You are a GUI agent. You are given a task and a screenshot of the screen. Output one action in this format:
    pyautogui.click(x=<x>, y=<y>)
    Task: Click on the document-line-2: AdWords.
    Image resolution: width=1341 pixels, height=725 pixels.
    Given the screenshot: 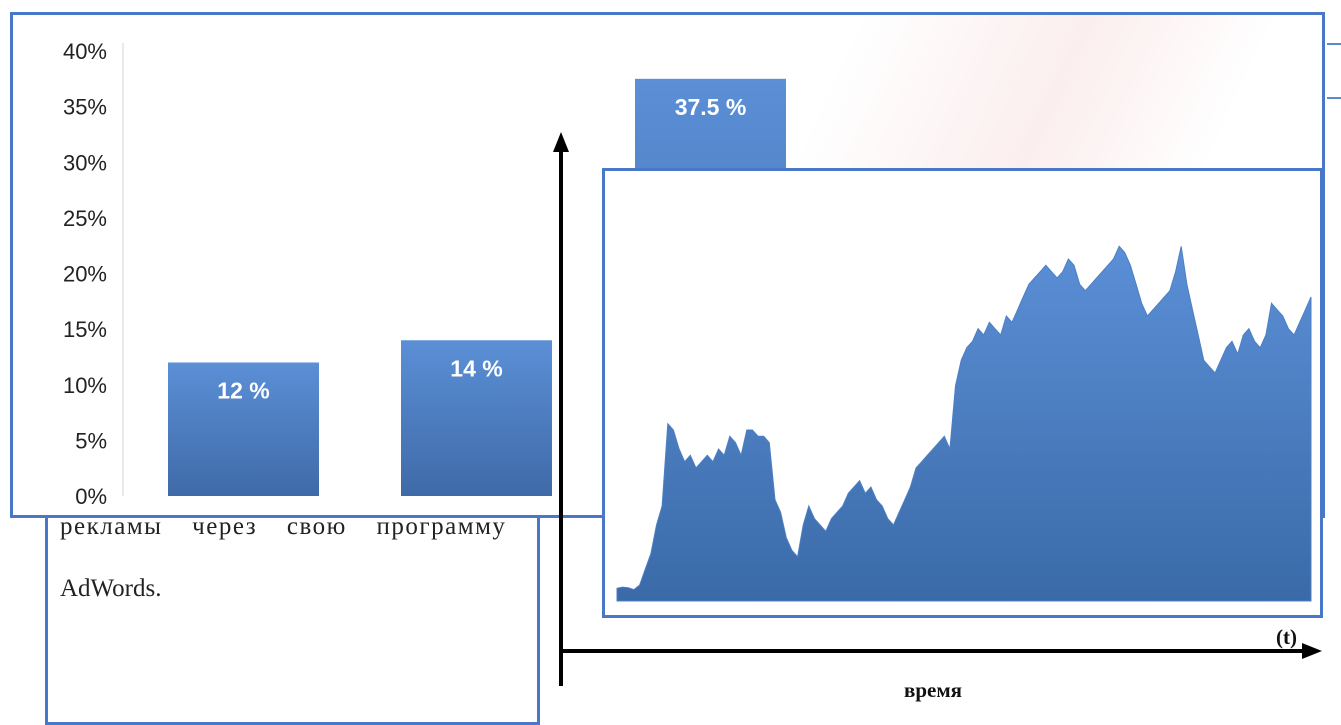 What is the action you would take?
    pyautogui.click(x=111, y=588)
    